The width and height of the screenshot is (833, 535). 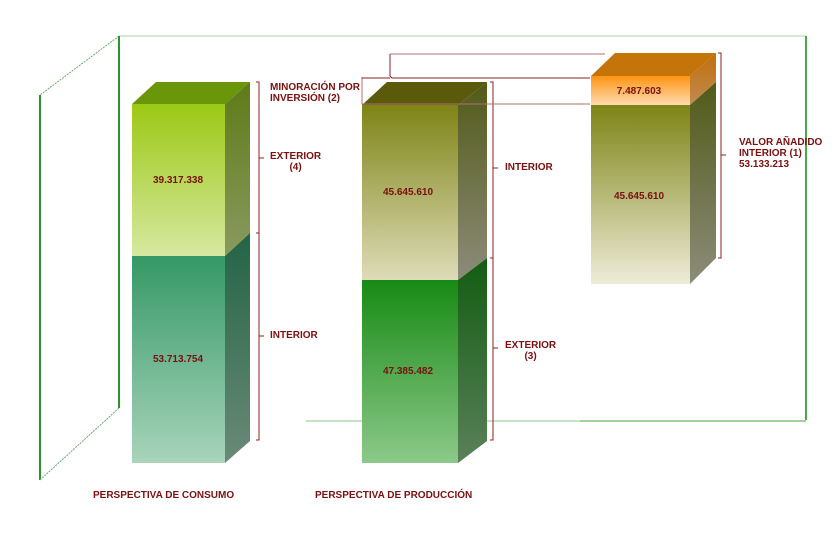 I want to click on value-va-minoracion: 7.487.603, so click(x=639, y=91).